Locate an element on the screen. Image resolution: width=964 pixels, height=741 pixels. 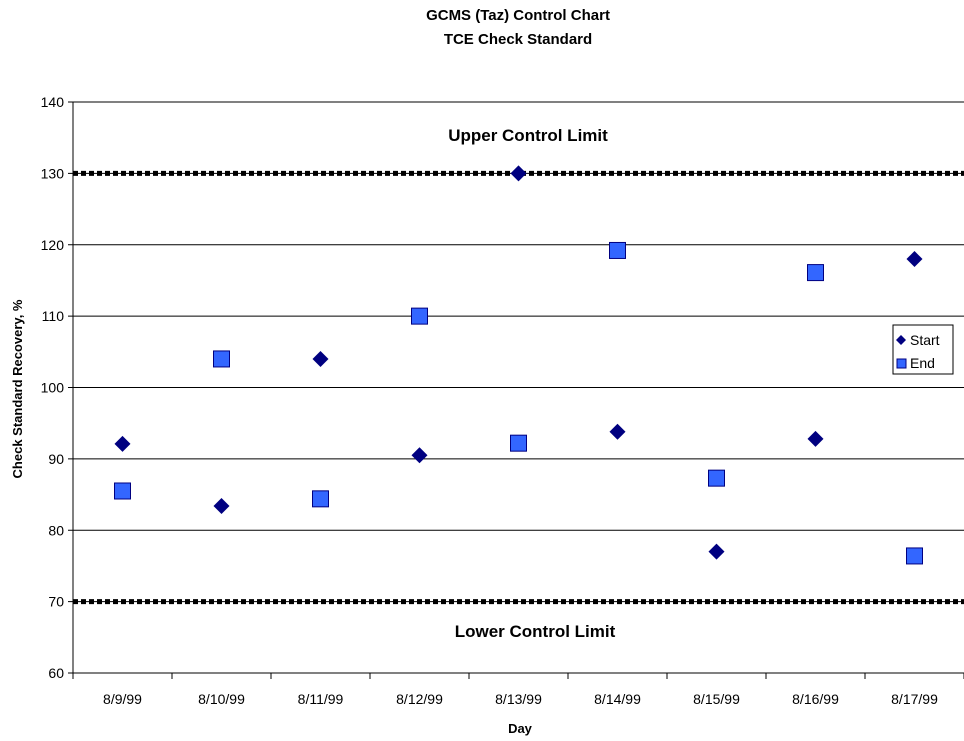
y-tick-labels: 60 70 80 90 100 110 120 130 140 is located at coordinates (53, 387).